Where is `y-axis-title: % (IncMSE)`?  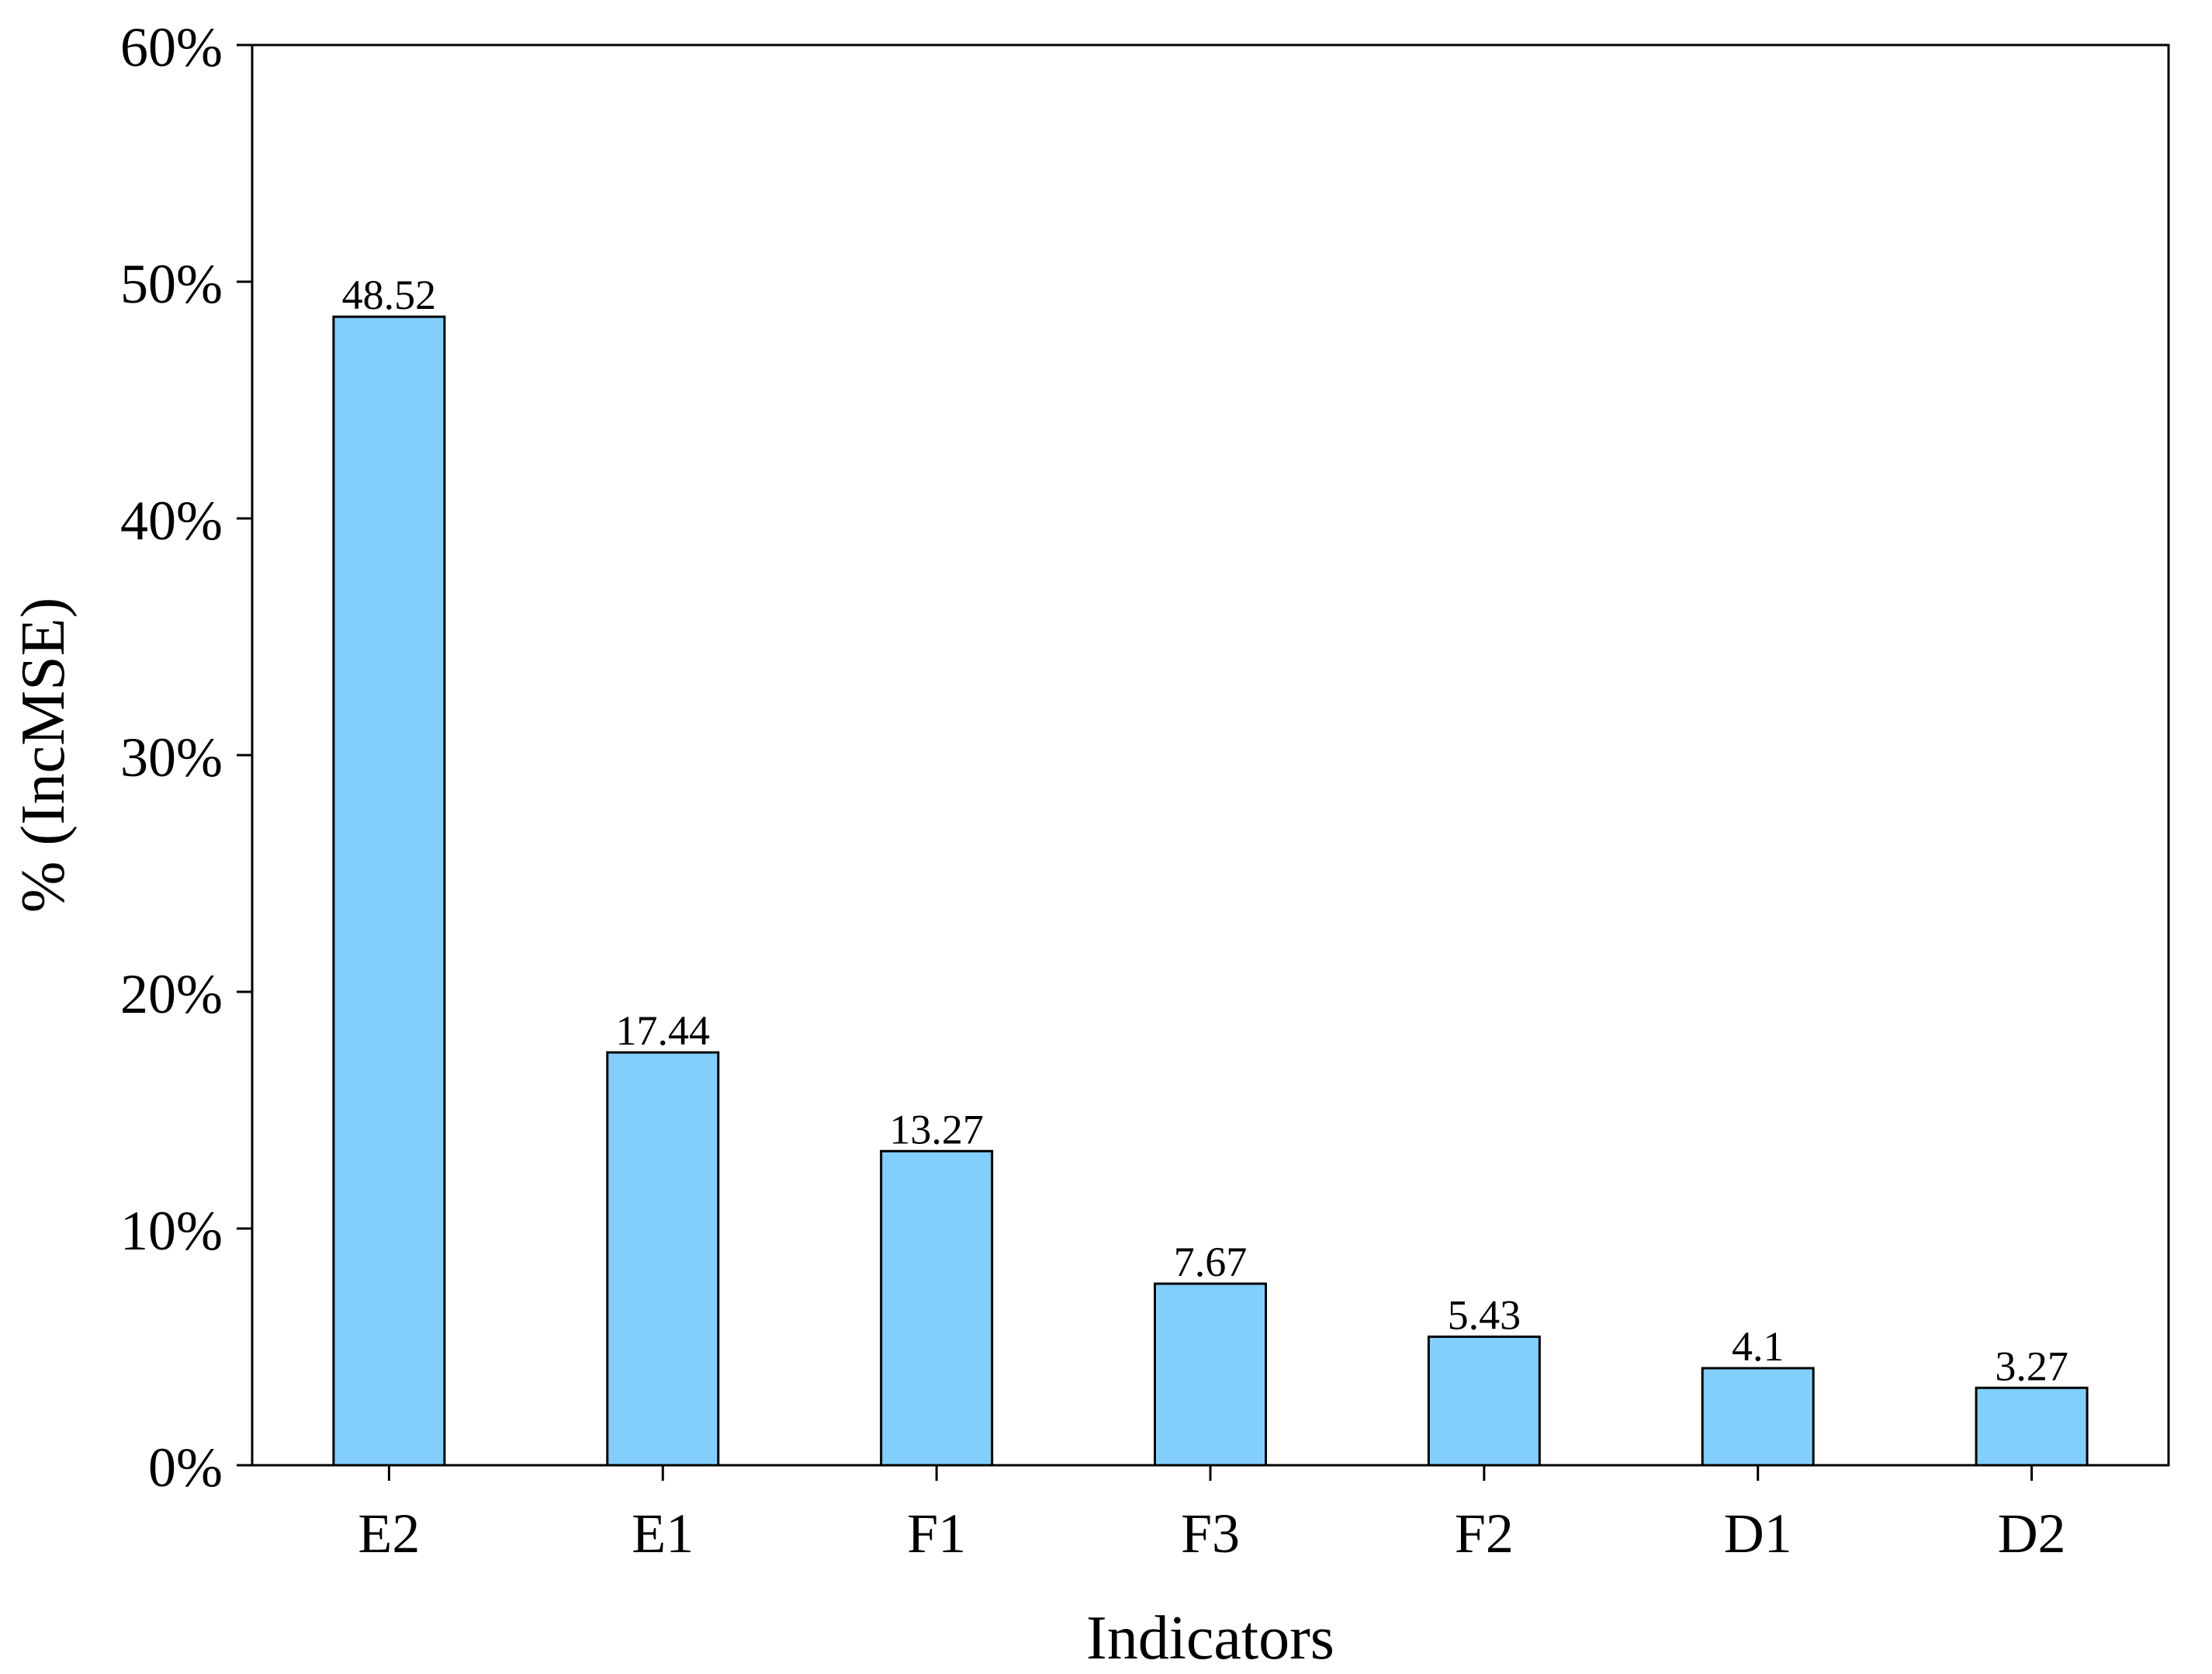 y-axis-title: % (IncMSE) is located at coordinates (43, 755).